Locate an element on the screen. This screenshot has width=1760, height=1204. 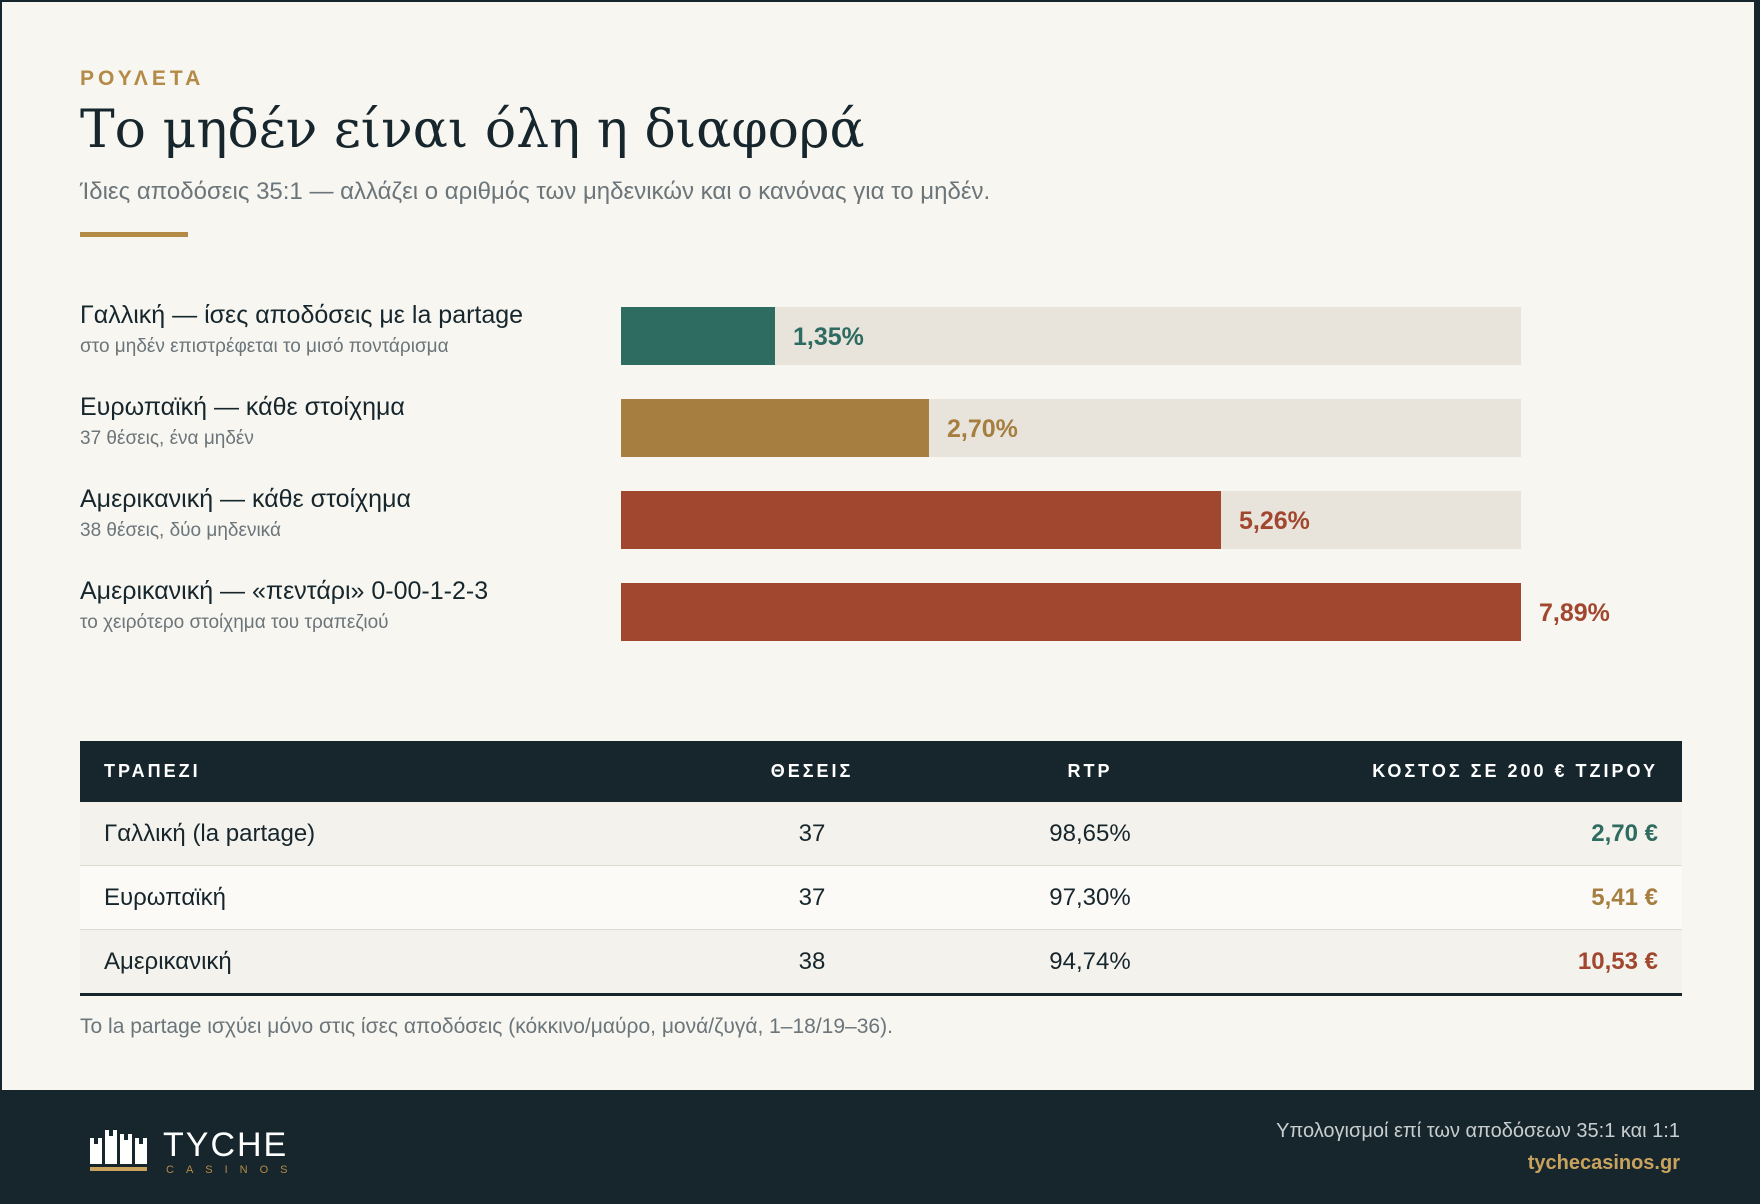
column-header-cost: ΚΟΣΤΟΣ ΣΕ 200 € ΤΖΙΡΟΥ is located at coordinates (1463, 771).